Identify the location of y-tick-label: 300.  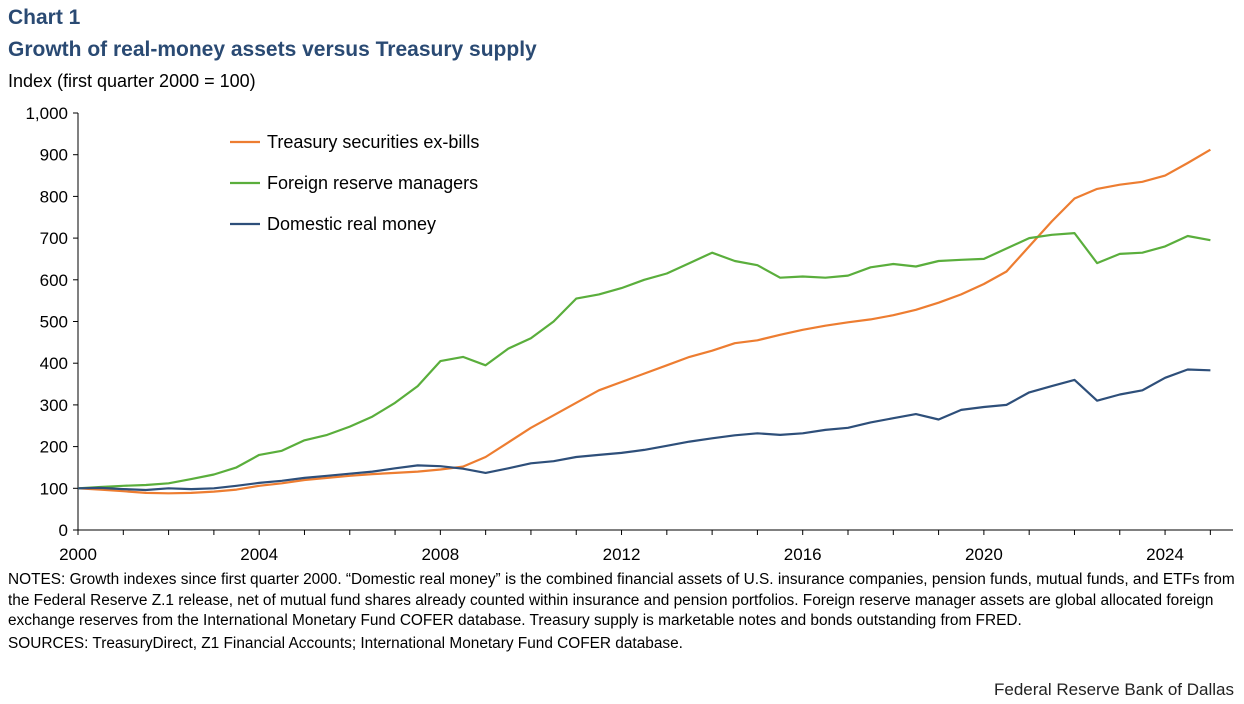
(54, 405).